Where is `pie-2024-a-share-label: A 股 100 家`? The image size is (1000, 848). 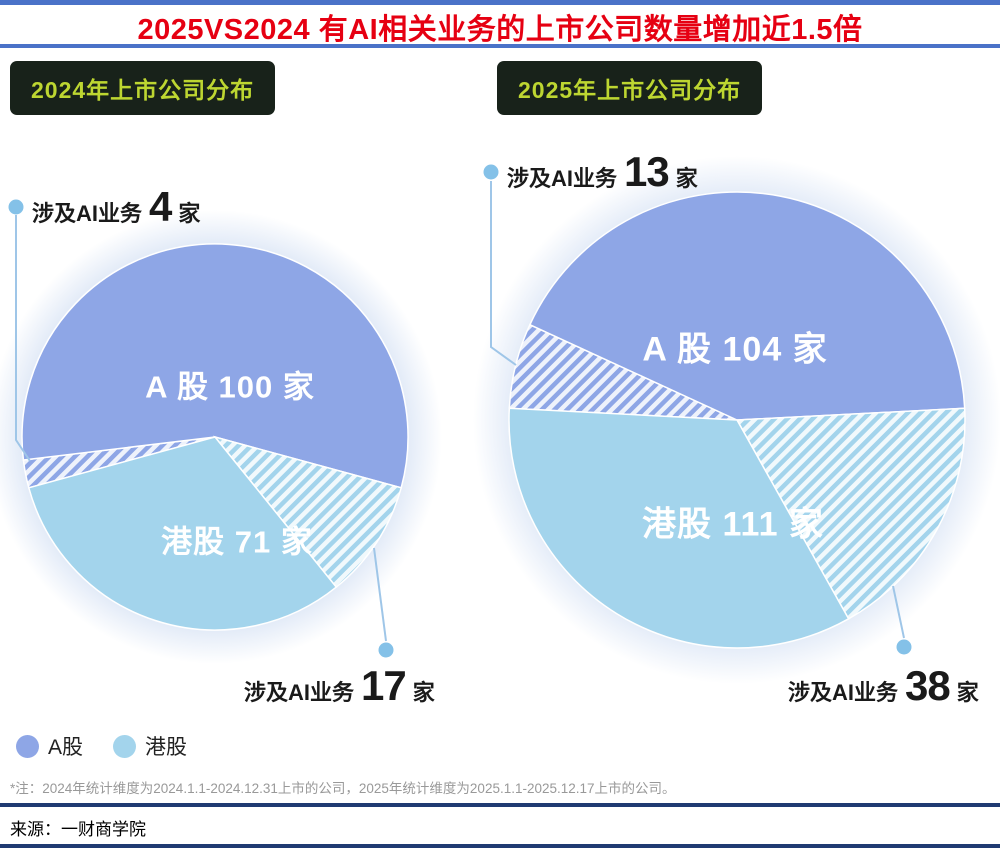 pie-2024-a-share-label: A 股 100 家 is located at coordinates (230, 387).